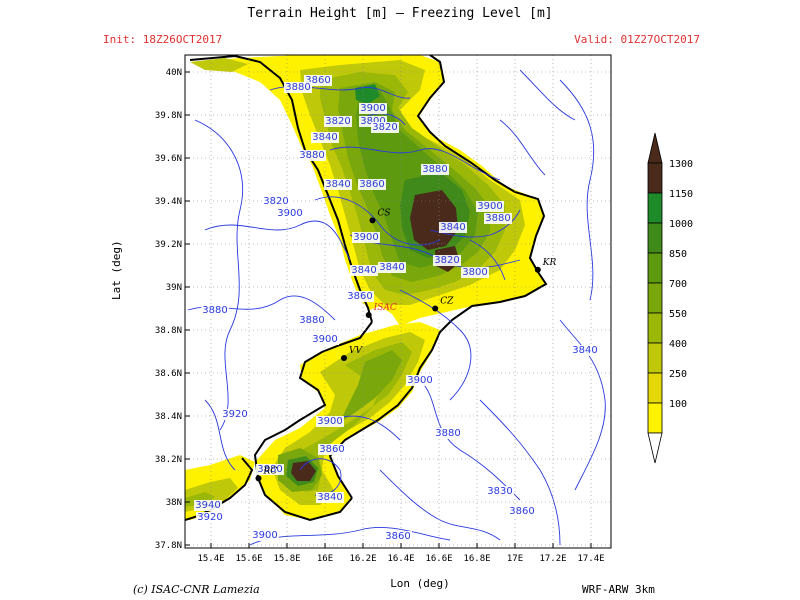  Describe the element at coordinates (174, 288) in the screenshot. I see `y-tick-label: 39N` at that location.